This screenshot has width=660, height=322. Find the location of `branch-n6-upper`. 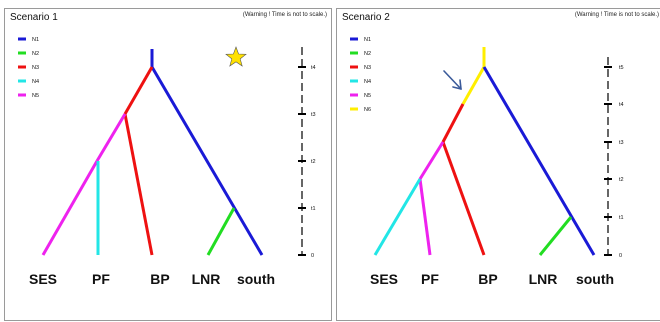

branch-n6-upper is located at coordinates (473, 85).